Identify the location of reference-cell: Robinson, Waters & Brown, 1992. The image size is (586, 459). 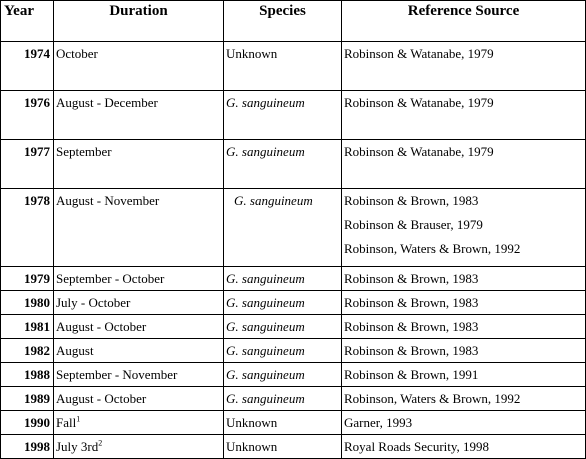
(463, 398).